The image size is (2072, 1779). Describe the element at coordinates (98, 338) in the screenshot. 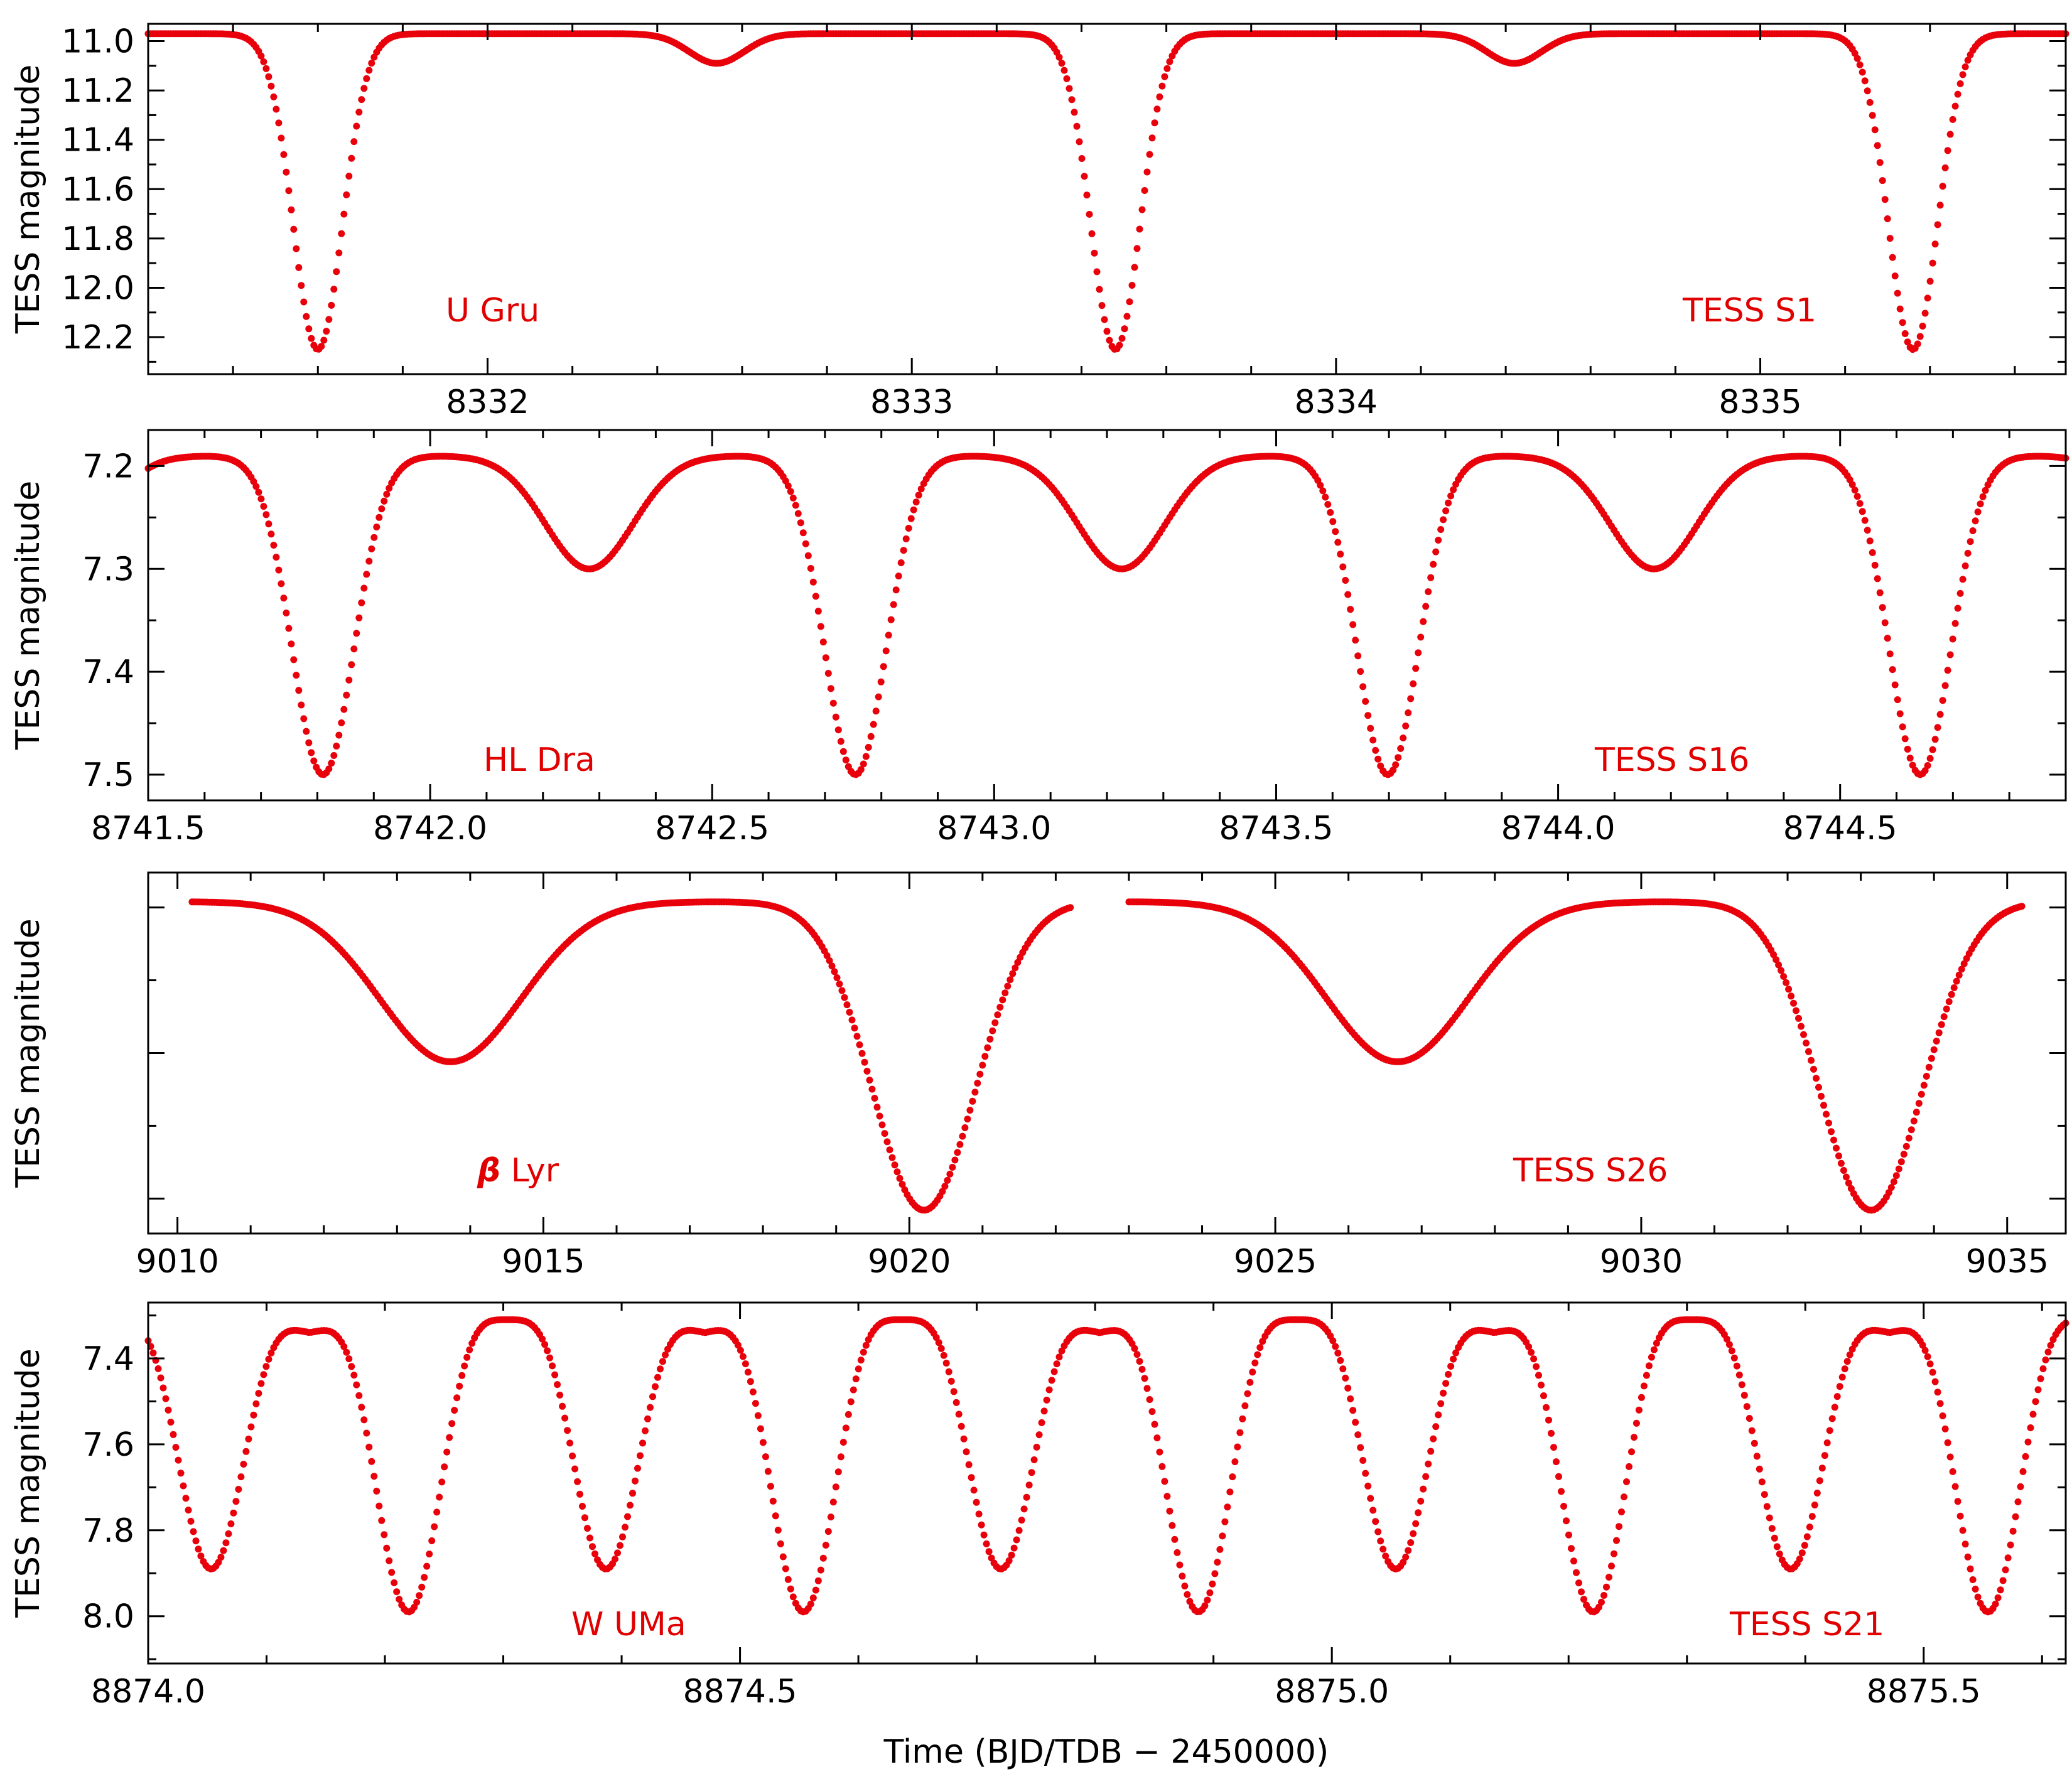

I see `y-tick-label: 12.2` at that location.